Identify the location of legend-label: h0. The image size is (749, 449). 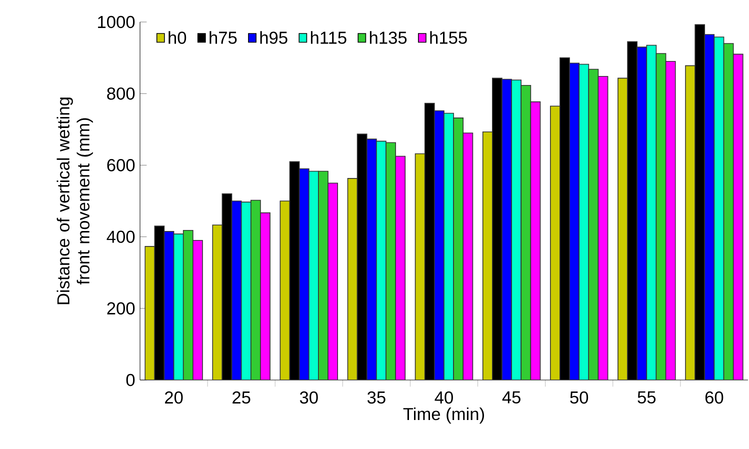
(177, 37).